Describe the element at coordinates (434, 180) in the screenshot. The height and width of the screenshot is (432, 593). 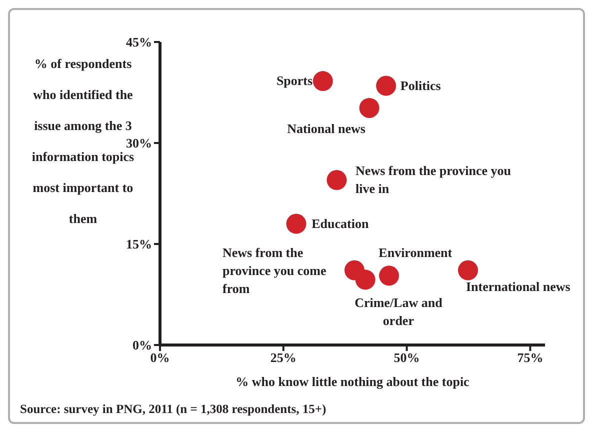
I see `annotation: News from the province you live in` at that location.